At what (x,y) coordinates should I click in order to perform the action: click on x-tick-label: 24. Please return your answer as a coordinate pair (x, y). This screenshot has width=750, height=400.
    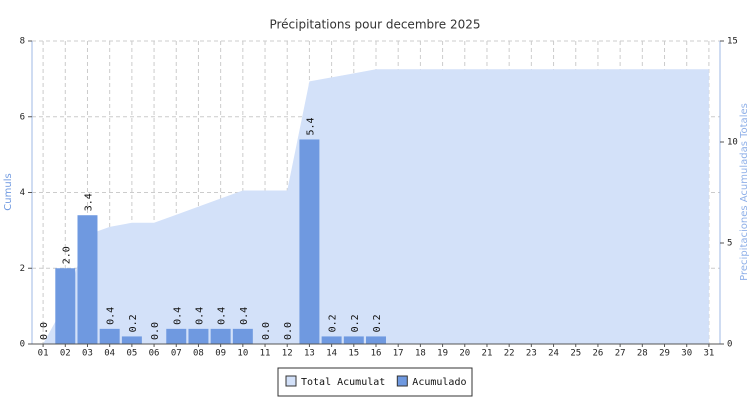
    Looking at the image, I should click on (553, 354).